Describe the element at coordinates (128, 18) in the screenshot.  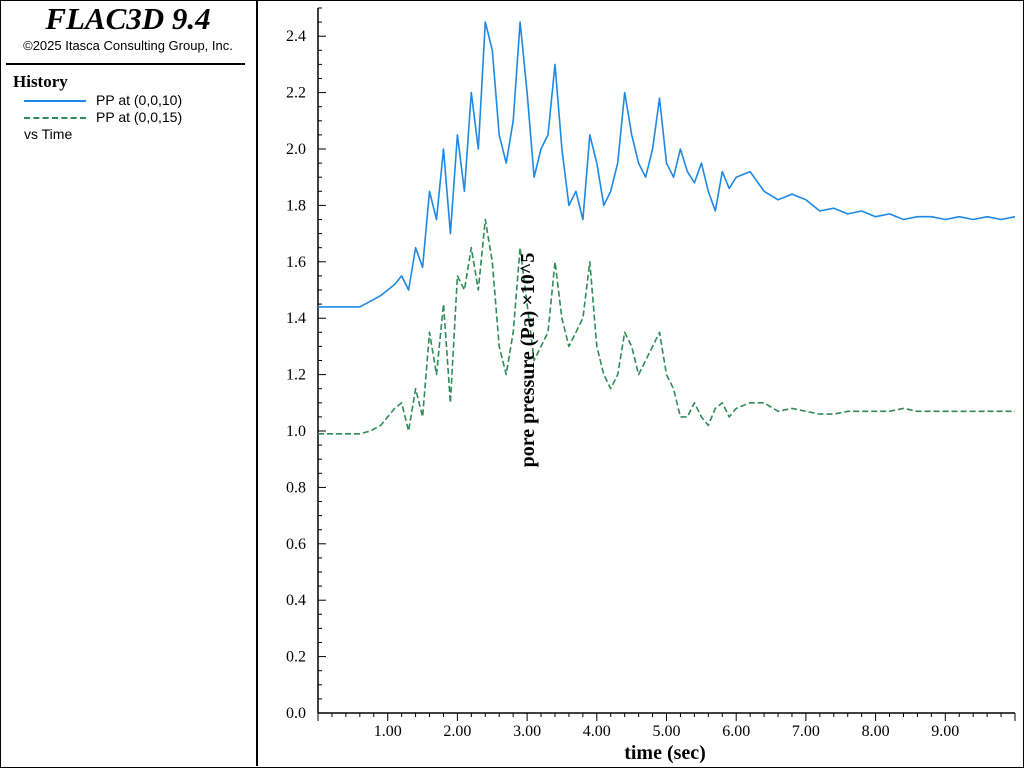
I see `app-title: FLAC3D 9.4` at that location.